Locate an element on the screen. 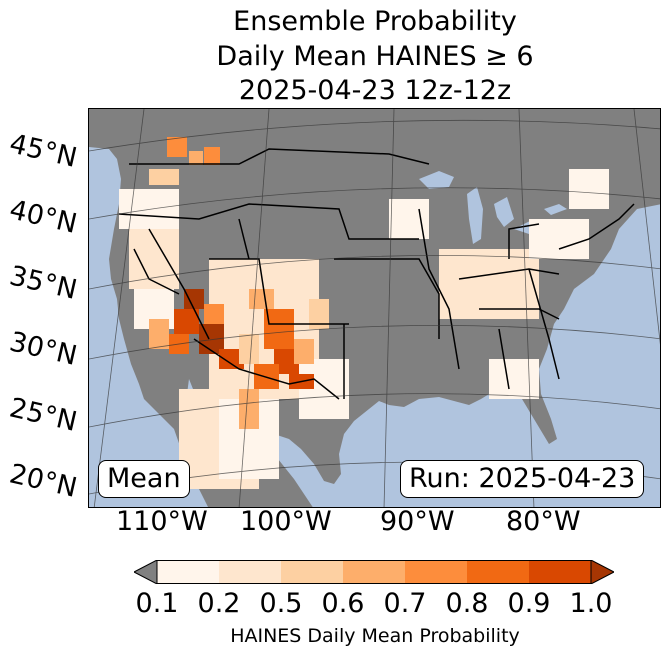 This screenshot has width=671, height=658. lat-label-40n: 40°N is located at coordinates (43, 217).